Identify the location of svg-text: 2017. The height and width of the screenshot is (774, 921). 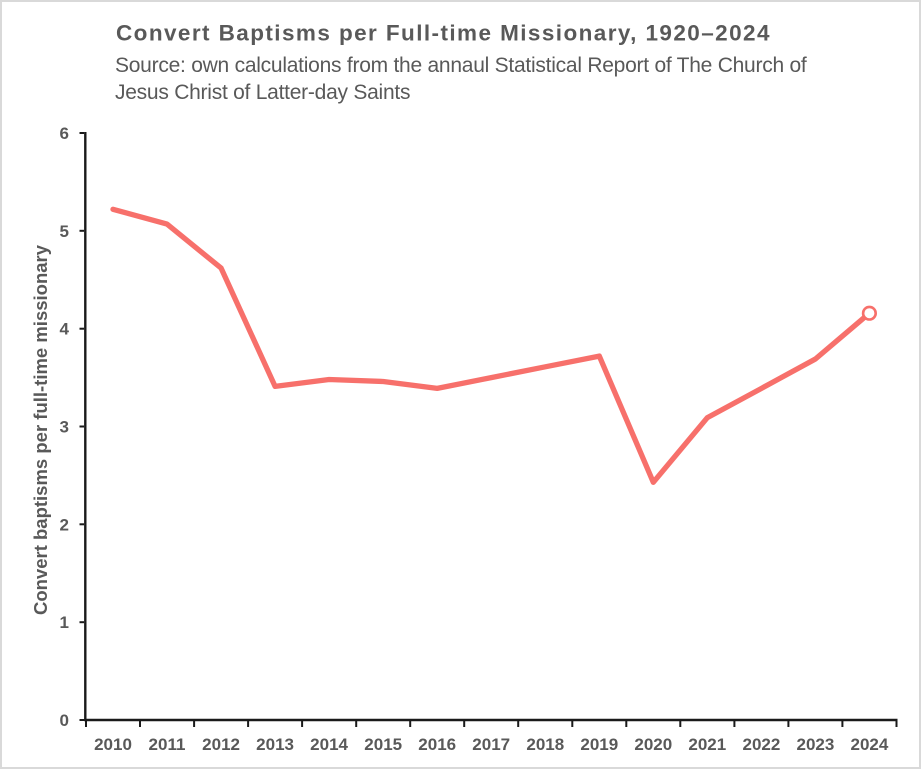
(491, 744).